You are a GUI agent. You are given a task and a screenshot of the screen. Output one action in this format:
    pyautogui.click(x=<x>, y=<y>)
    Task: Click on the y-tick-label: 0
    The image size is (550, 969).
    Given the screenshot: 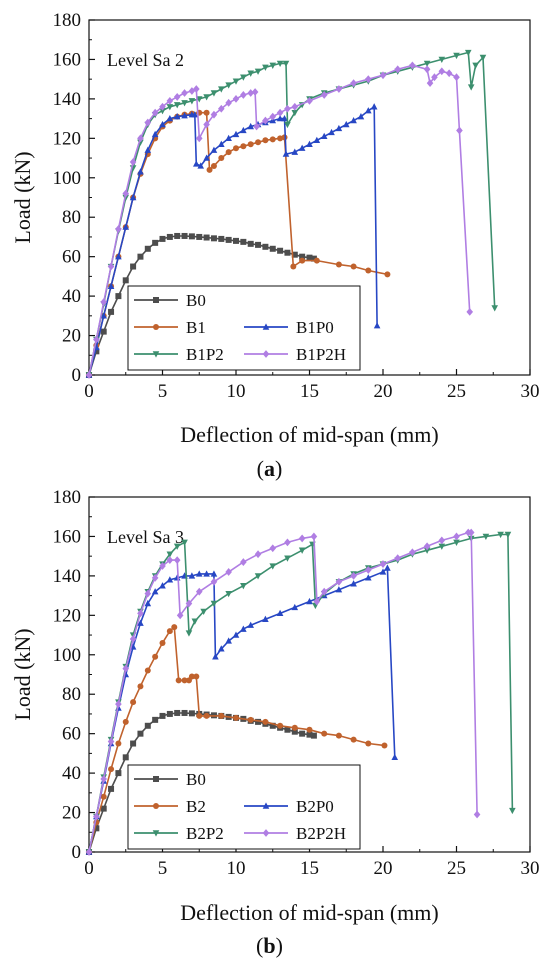 What is the action you would take?
    pyautogui.click(x=77, y=852)
    